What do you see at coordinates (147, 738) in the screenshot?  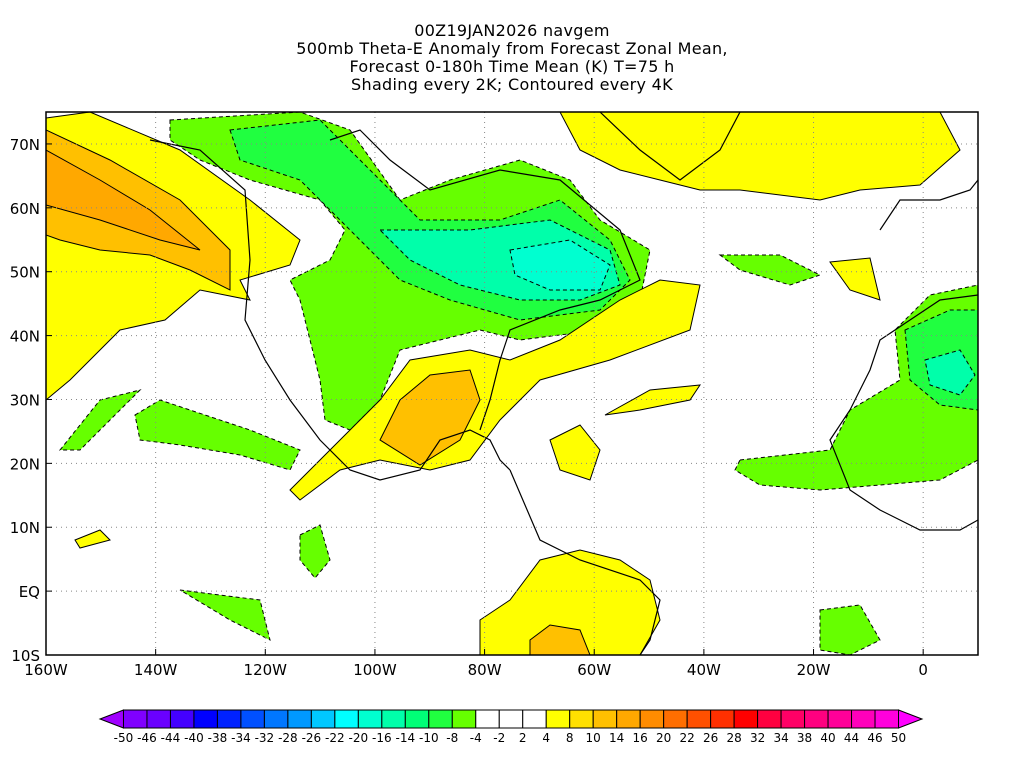 I see `colorbar-label: -46` at bounding box center [147, 738].